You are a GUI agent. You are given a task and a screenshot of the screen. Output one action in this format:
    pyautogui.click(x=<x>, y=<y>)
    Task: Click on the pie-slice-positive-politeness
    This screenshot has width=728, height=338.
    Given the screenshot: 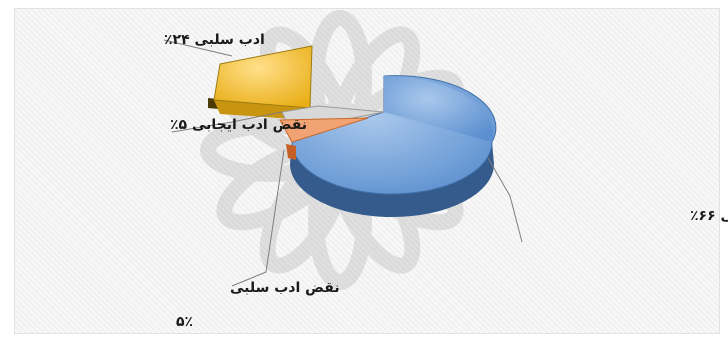 What is the action you would take?
    pyautogui.click(x=393, y=146)
    